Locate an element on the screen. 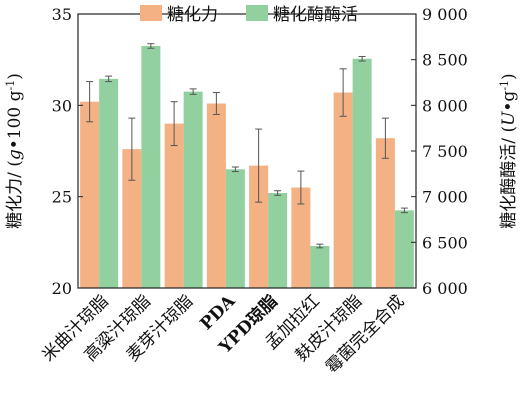 The height and width of the screenshot is (408, 532). left-tick-label-0: 20 is located at coordinates (62, 288).